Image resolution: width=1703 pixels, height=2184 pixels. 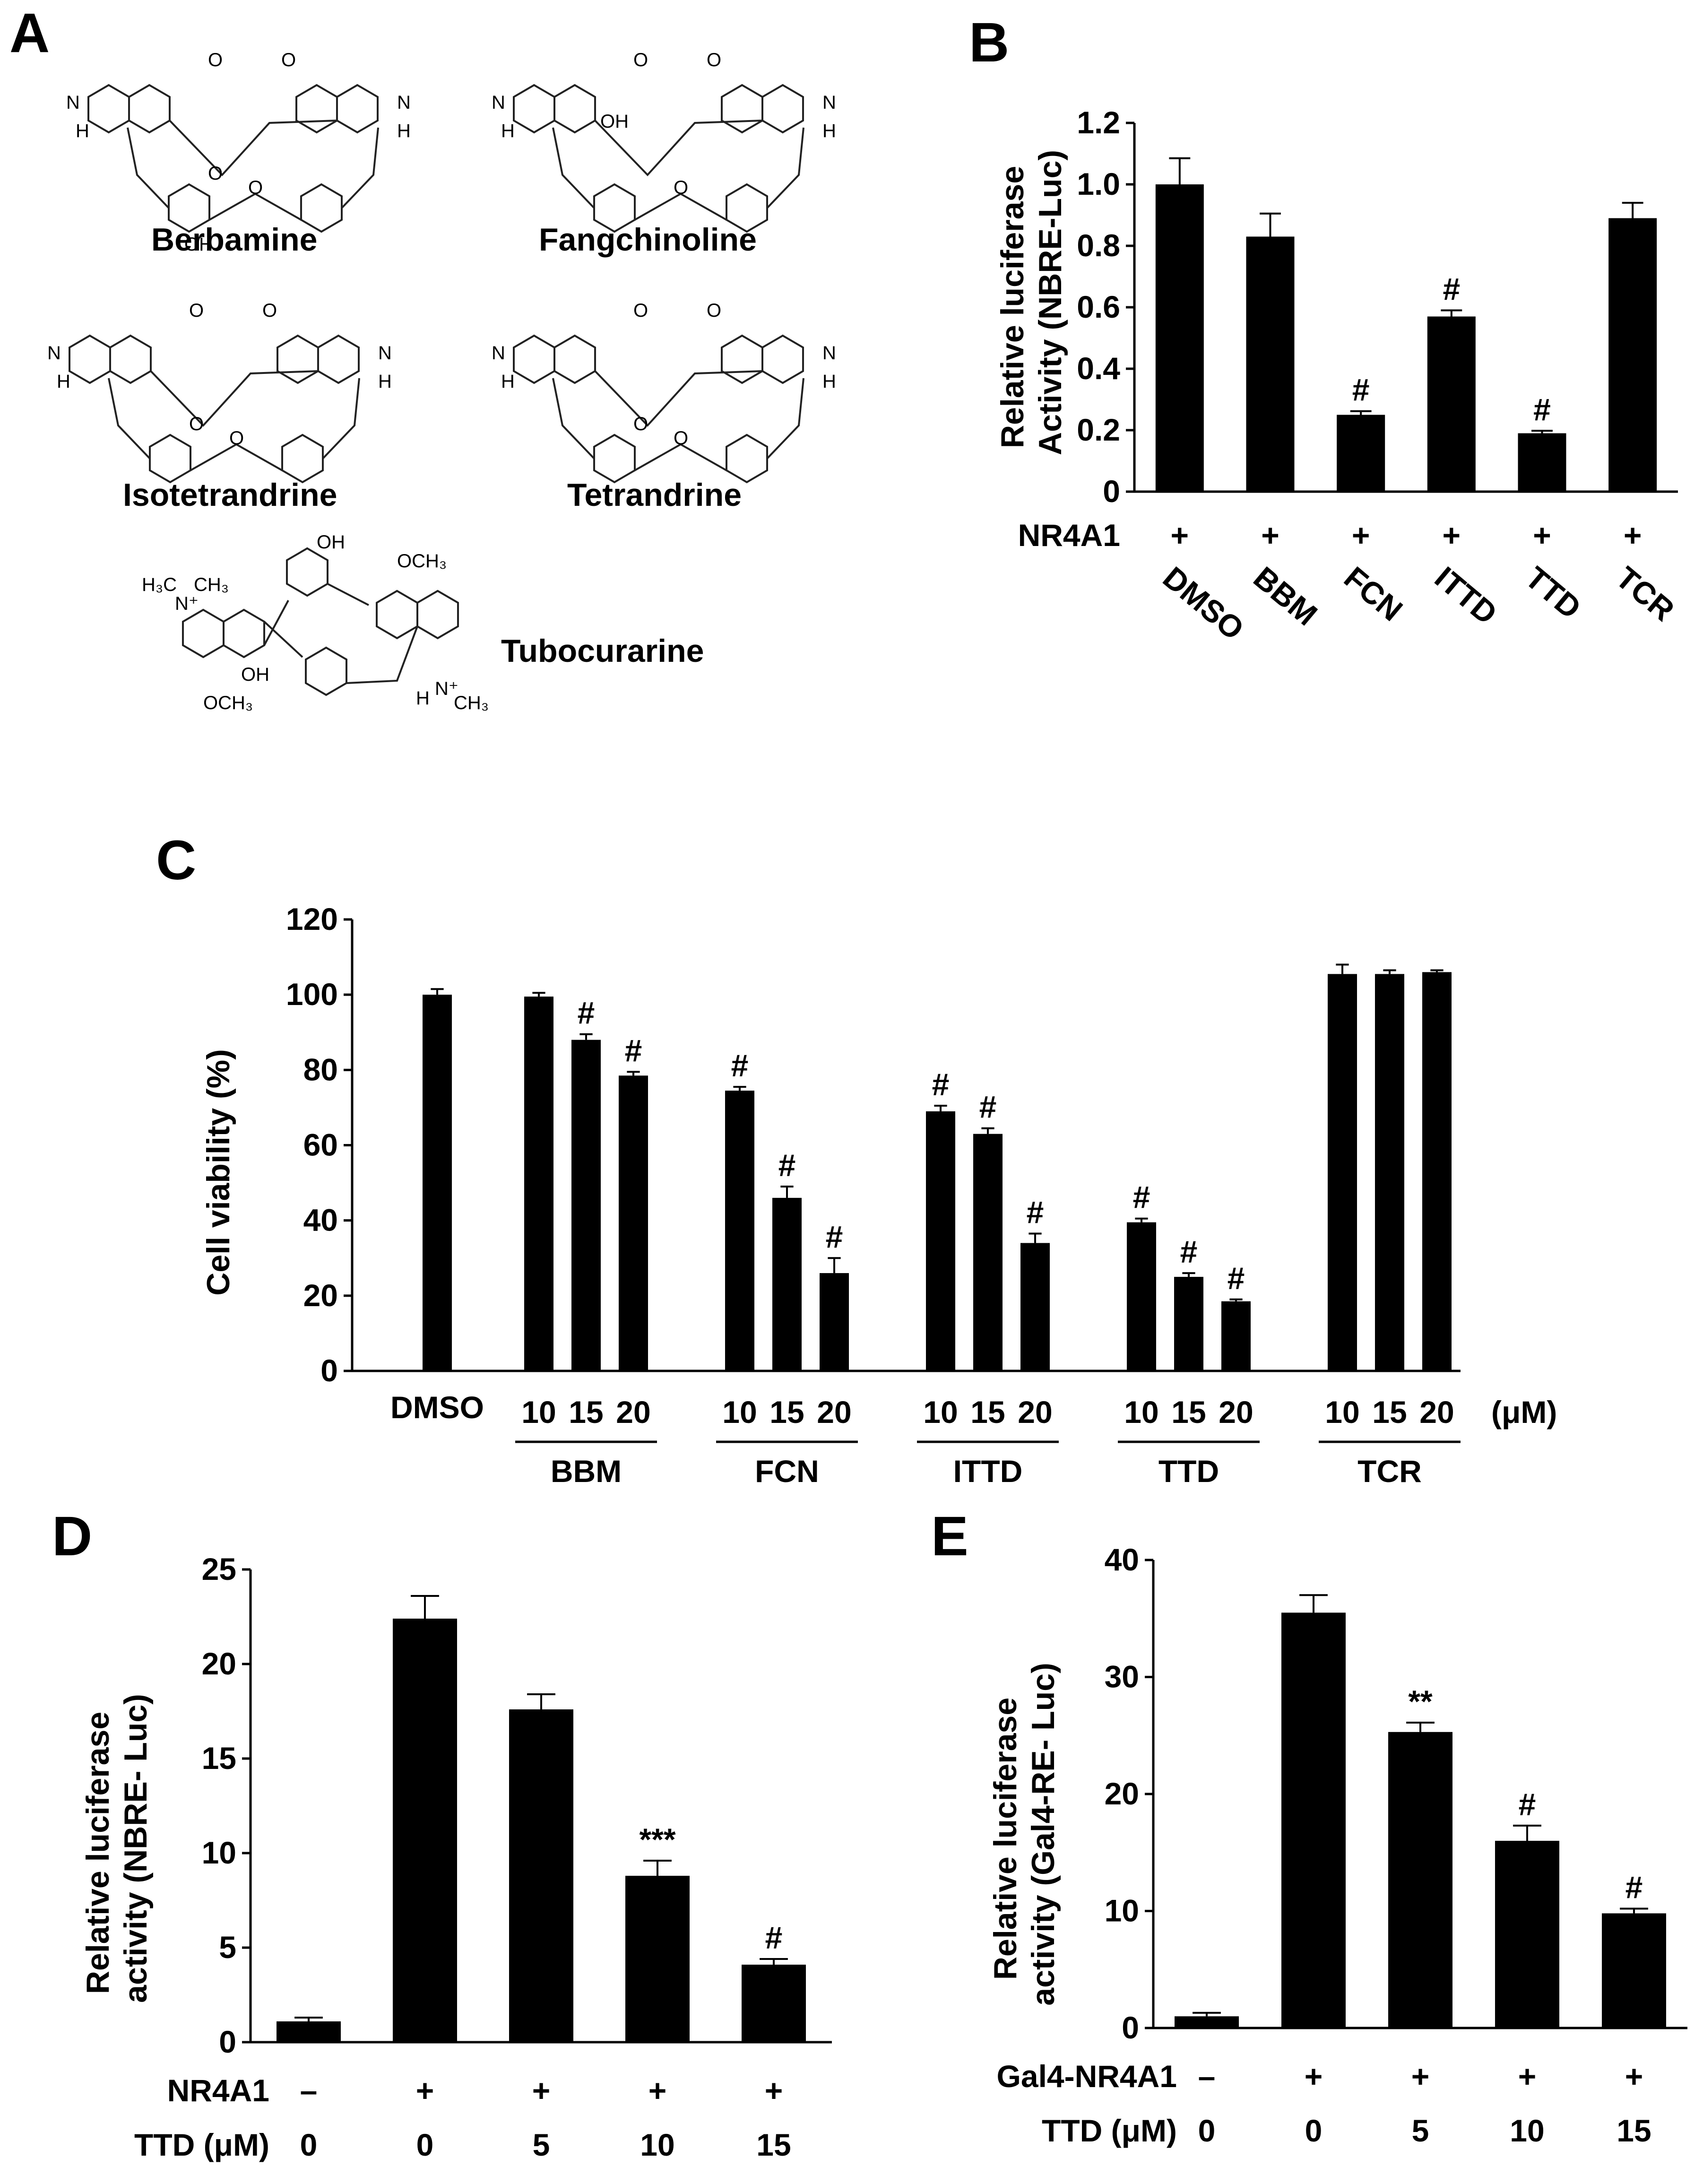 I want to click on group-label: BBM, so click(x=586, y=1471).